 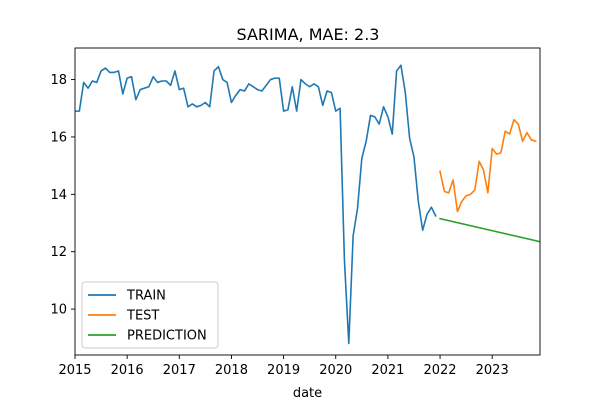 What do you see at coordinates (127, 370) in the screenshot?
I see `x-tick-label-2016: 2016` at bounding box center [127, 370].